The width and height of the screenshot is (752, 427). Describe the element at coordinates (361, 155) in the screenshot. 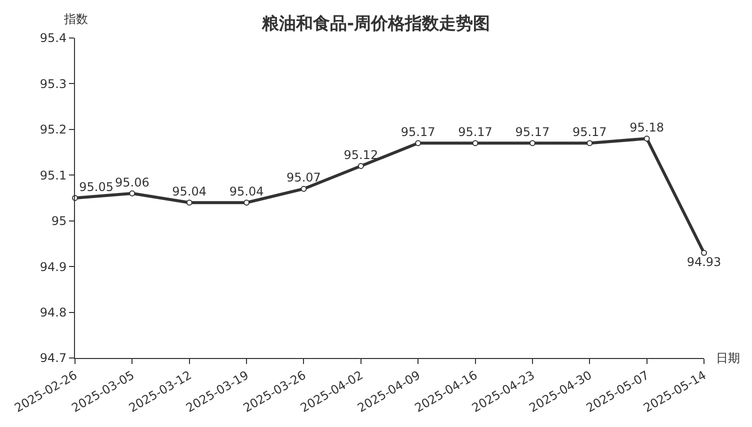

I see `data-label: 95.12` at that location.